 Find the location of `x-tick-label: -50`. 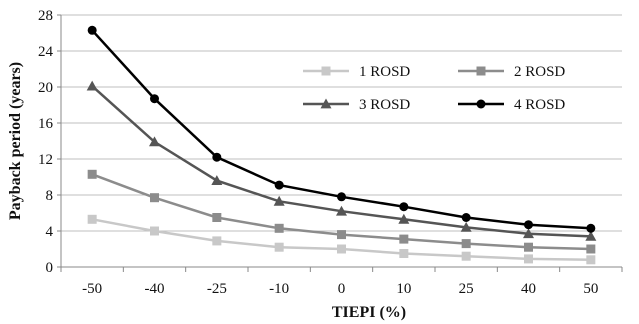

x-tick-label: -50 is located at coordinates (92, 289).